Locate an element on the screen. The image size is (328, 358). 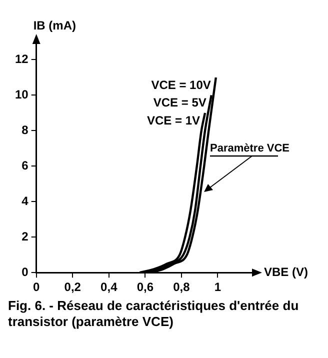
y-tick-label: 0 is located at coordinates (25, 271).